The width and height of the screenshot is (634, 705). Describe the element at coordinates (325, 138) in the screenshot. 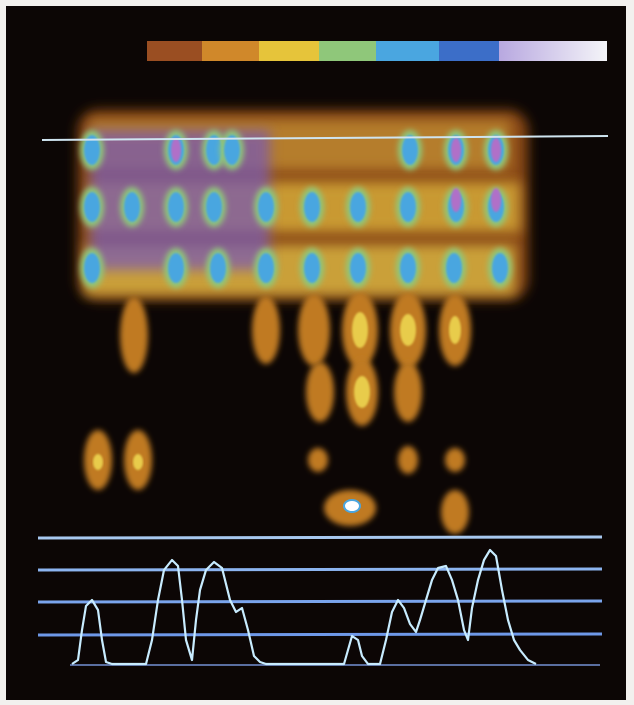

I see `scan-line` at that location.